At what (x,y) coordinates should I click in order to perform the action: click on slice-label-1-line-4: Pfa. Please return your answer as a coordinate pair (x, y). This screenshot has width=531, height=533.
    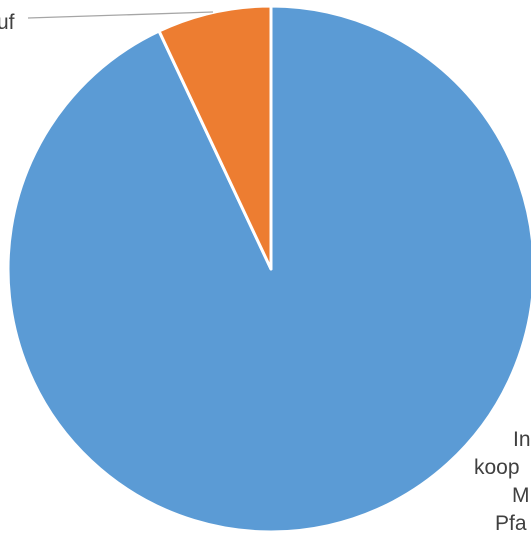
    Looking at the image, I should click on (511, 522).